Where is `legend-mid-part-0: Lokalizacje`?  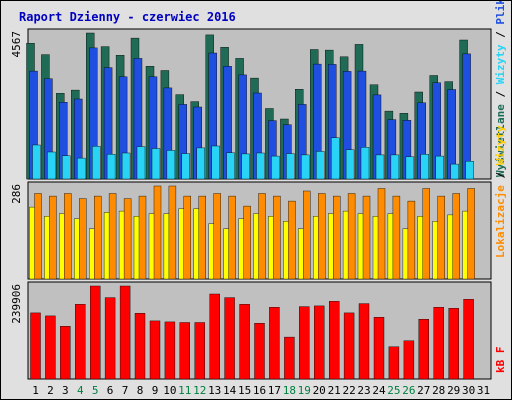 legend-mid-part-0: Lokalizacje is located at coordinates (500, 221).